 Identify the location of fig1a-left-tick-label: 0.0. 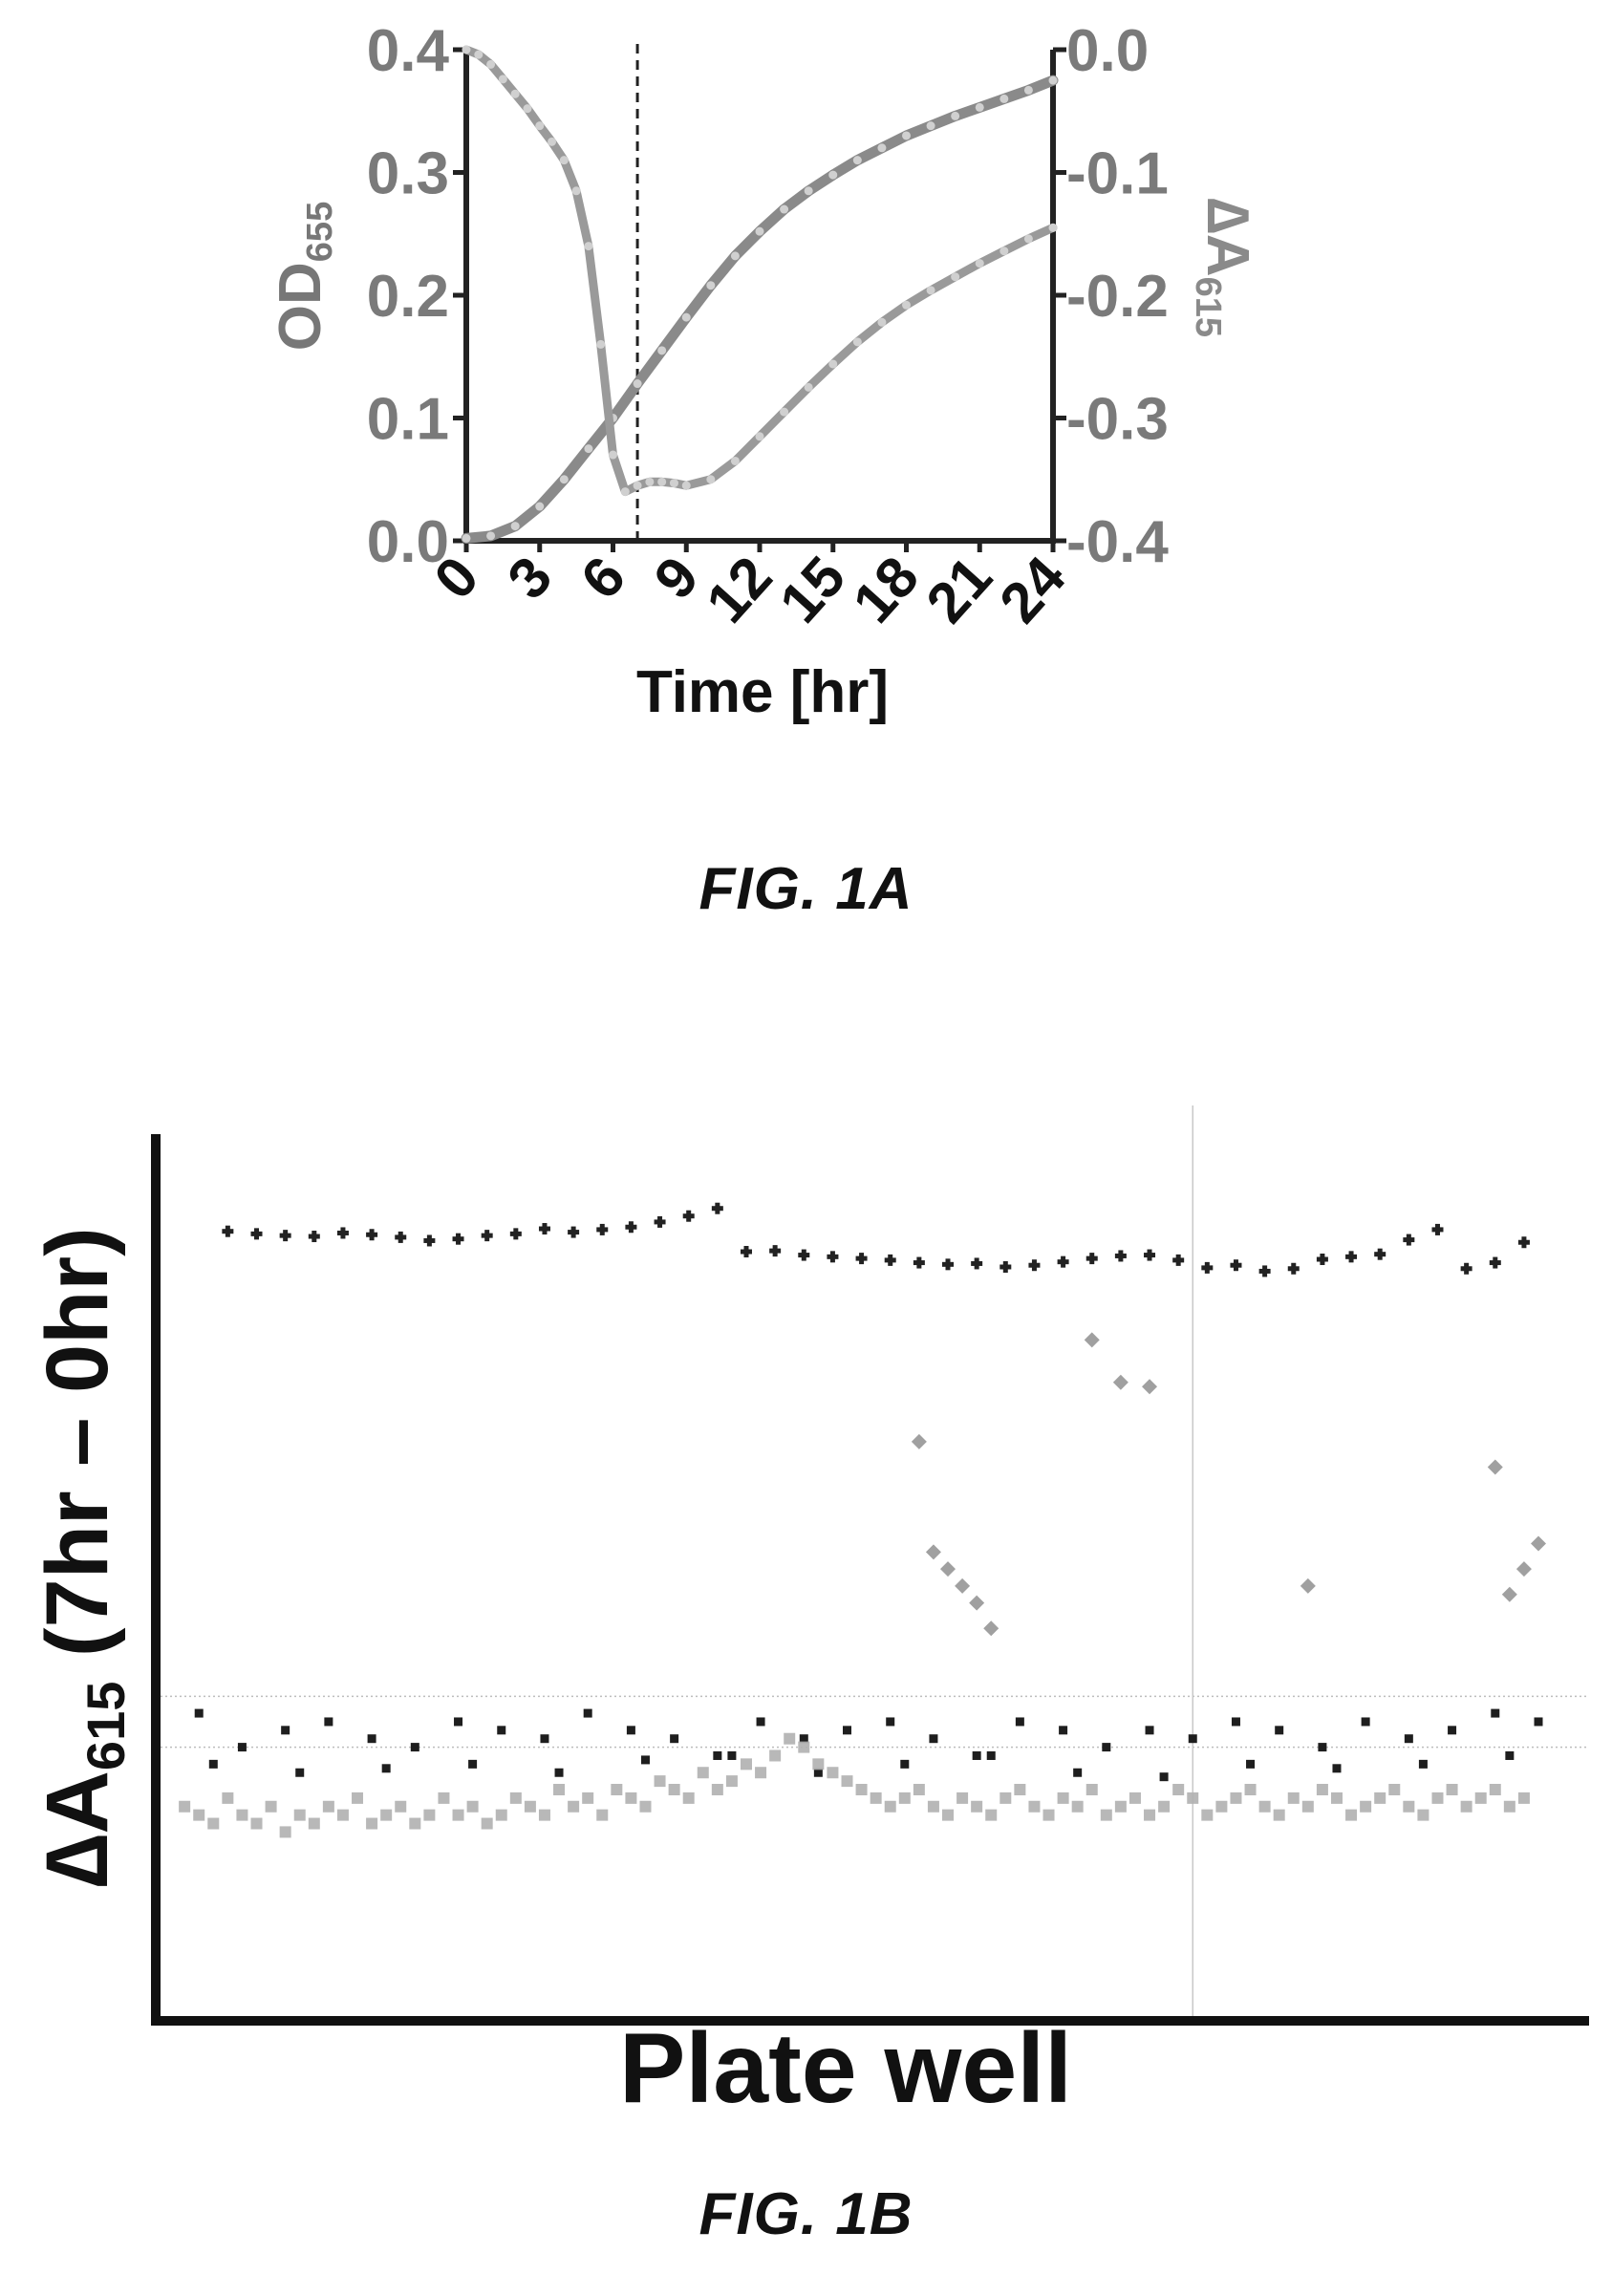
(408, 542).